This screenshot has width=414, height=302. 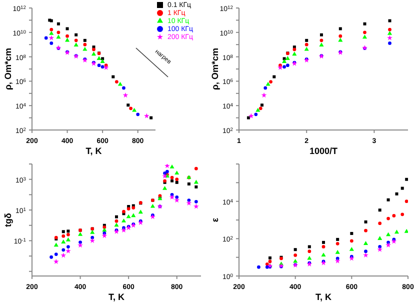 What do you see at coordinates (323, 151) in the screenshot?
I see `x-axis-title: 1000/T` at bounding box center [323, 151].